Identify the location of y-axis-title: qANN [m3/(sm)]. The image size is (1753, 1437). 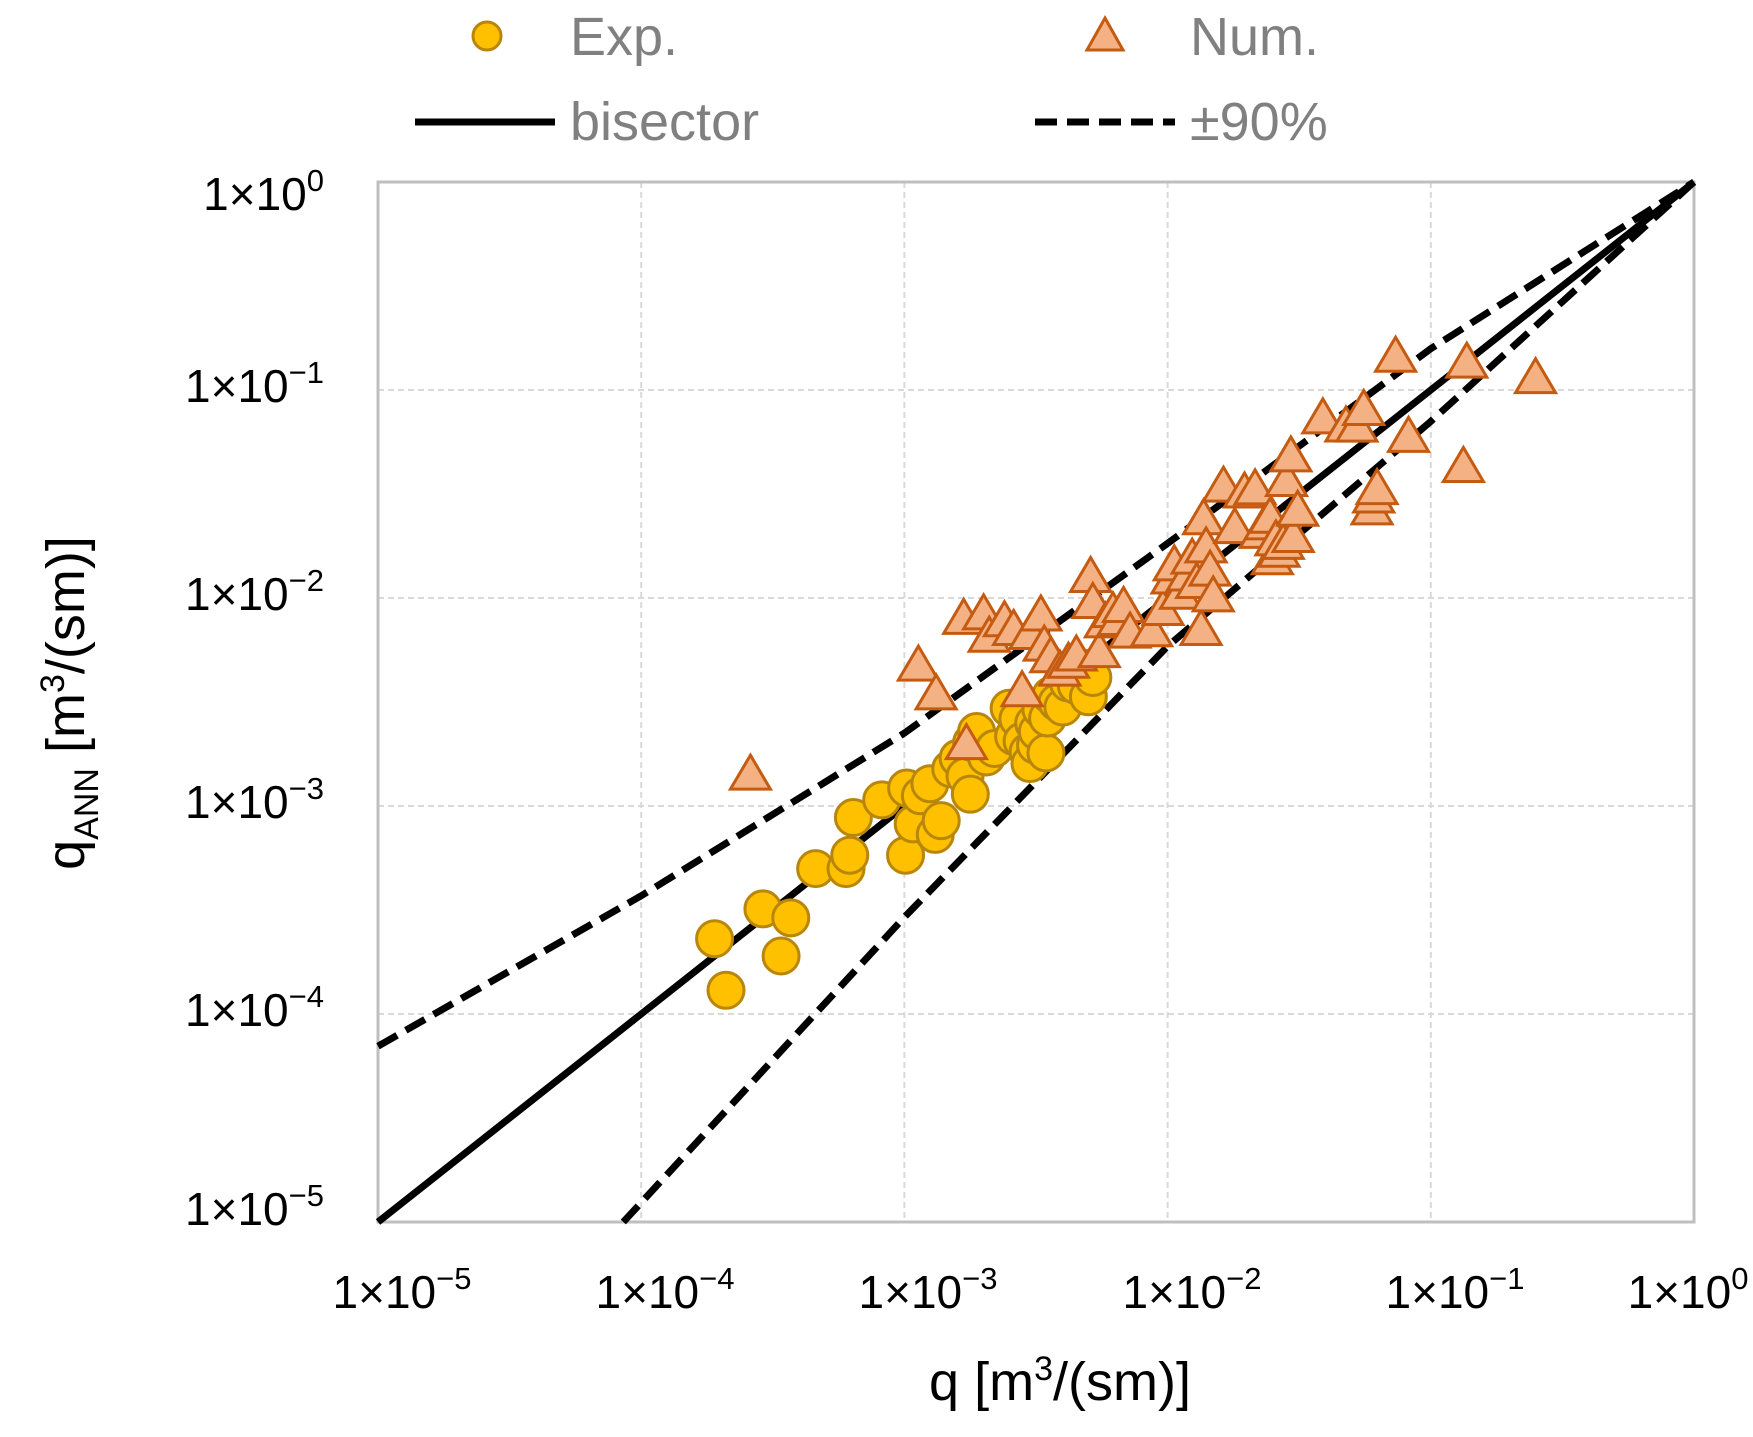
(70, 703).